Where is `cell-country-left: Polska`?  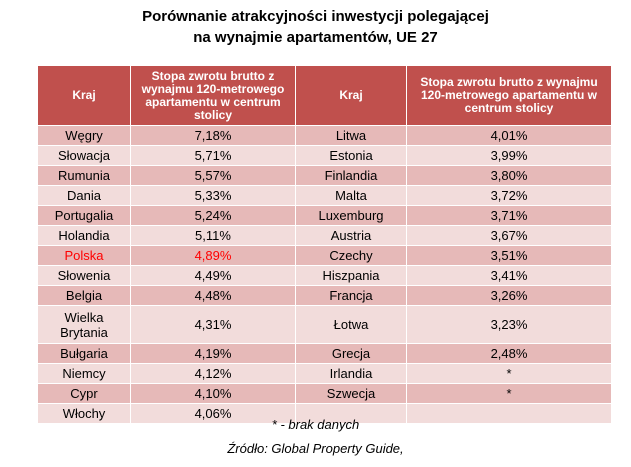
cell-country-left: Polska is located at coordinates (84, 255).